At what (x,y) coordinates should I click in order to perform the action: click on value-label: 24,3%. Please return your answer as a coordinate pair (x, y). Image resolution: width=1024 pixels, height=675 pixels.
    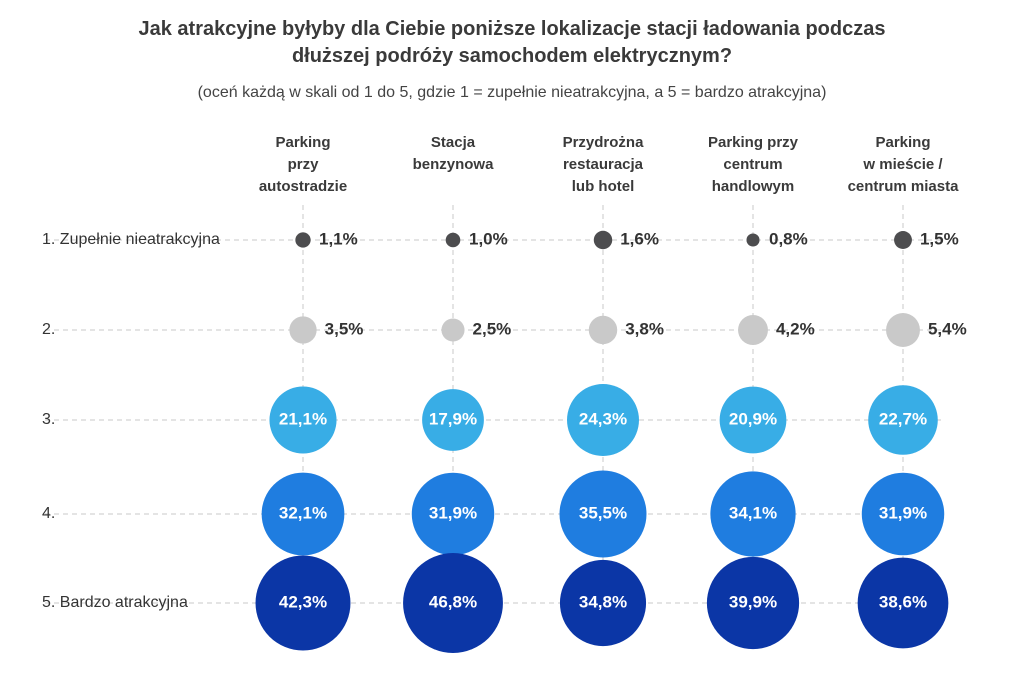
    Looking at the image, I should click on (603, 418).